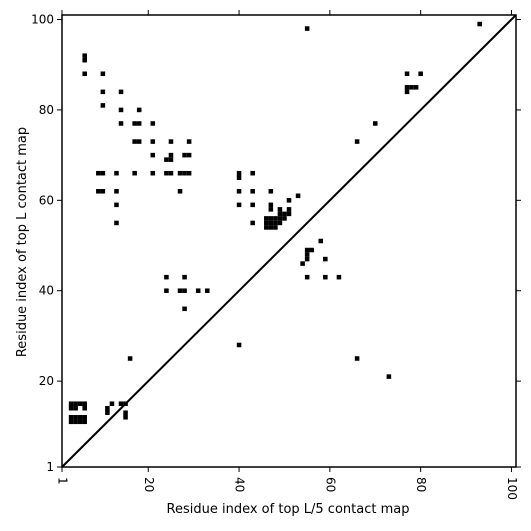  I want to click on x-tick-label: 1, so click(63, 481).